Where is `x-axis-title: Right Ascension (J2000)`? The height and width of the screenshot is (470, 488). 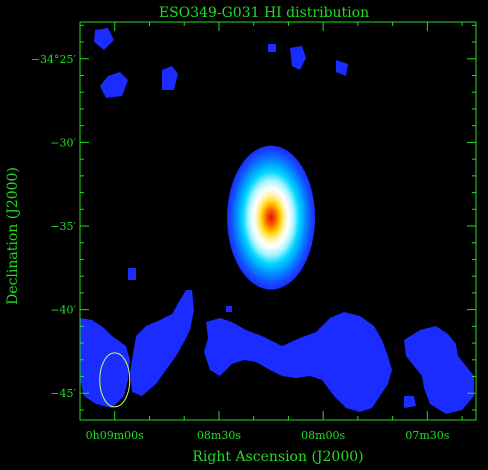 x-axis-title: Right Ascension (J2000) is located at coordinates (277, 457).